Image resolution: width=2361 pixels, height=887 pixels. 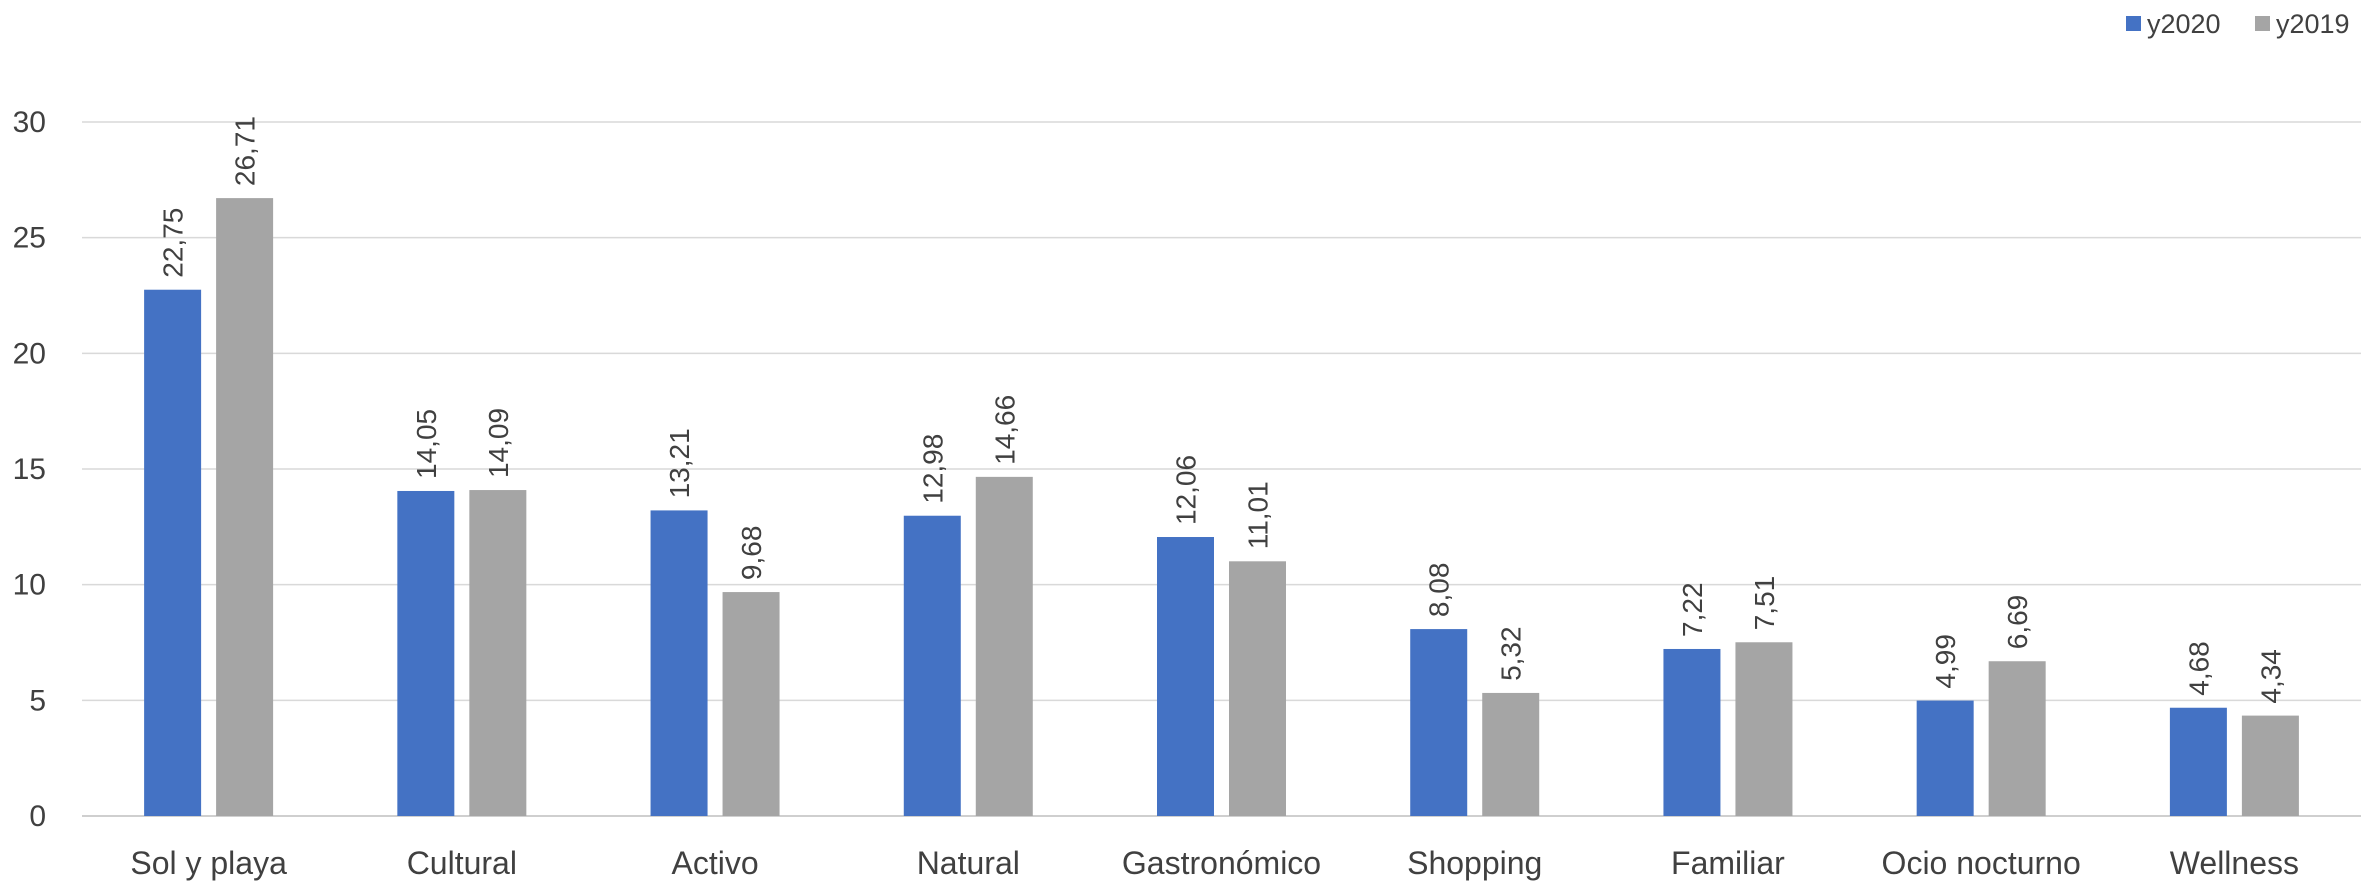 I want to click on data-label-y2020: 12,98, so click(x=932, y=469).